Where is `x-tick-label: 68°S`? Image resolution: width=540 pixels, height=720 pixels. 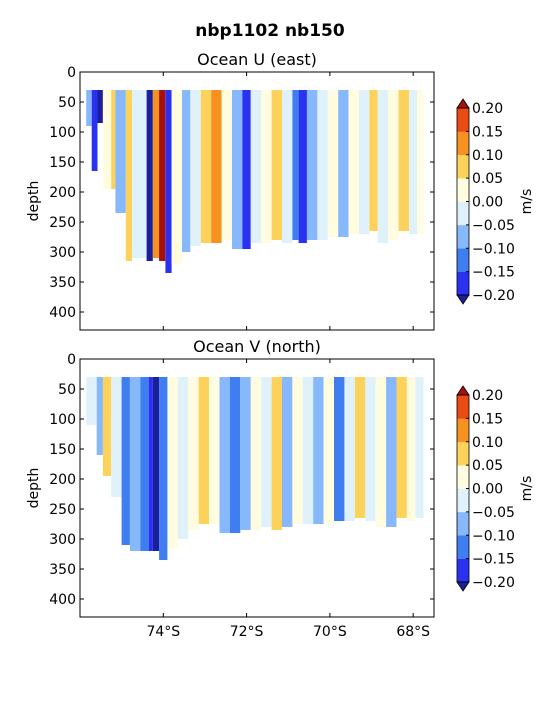
x-tick-label: 68°S is located at coordinates (413, 632).